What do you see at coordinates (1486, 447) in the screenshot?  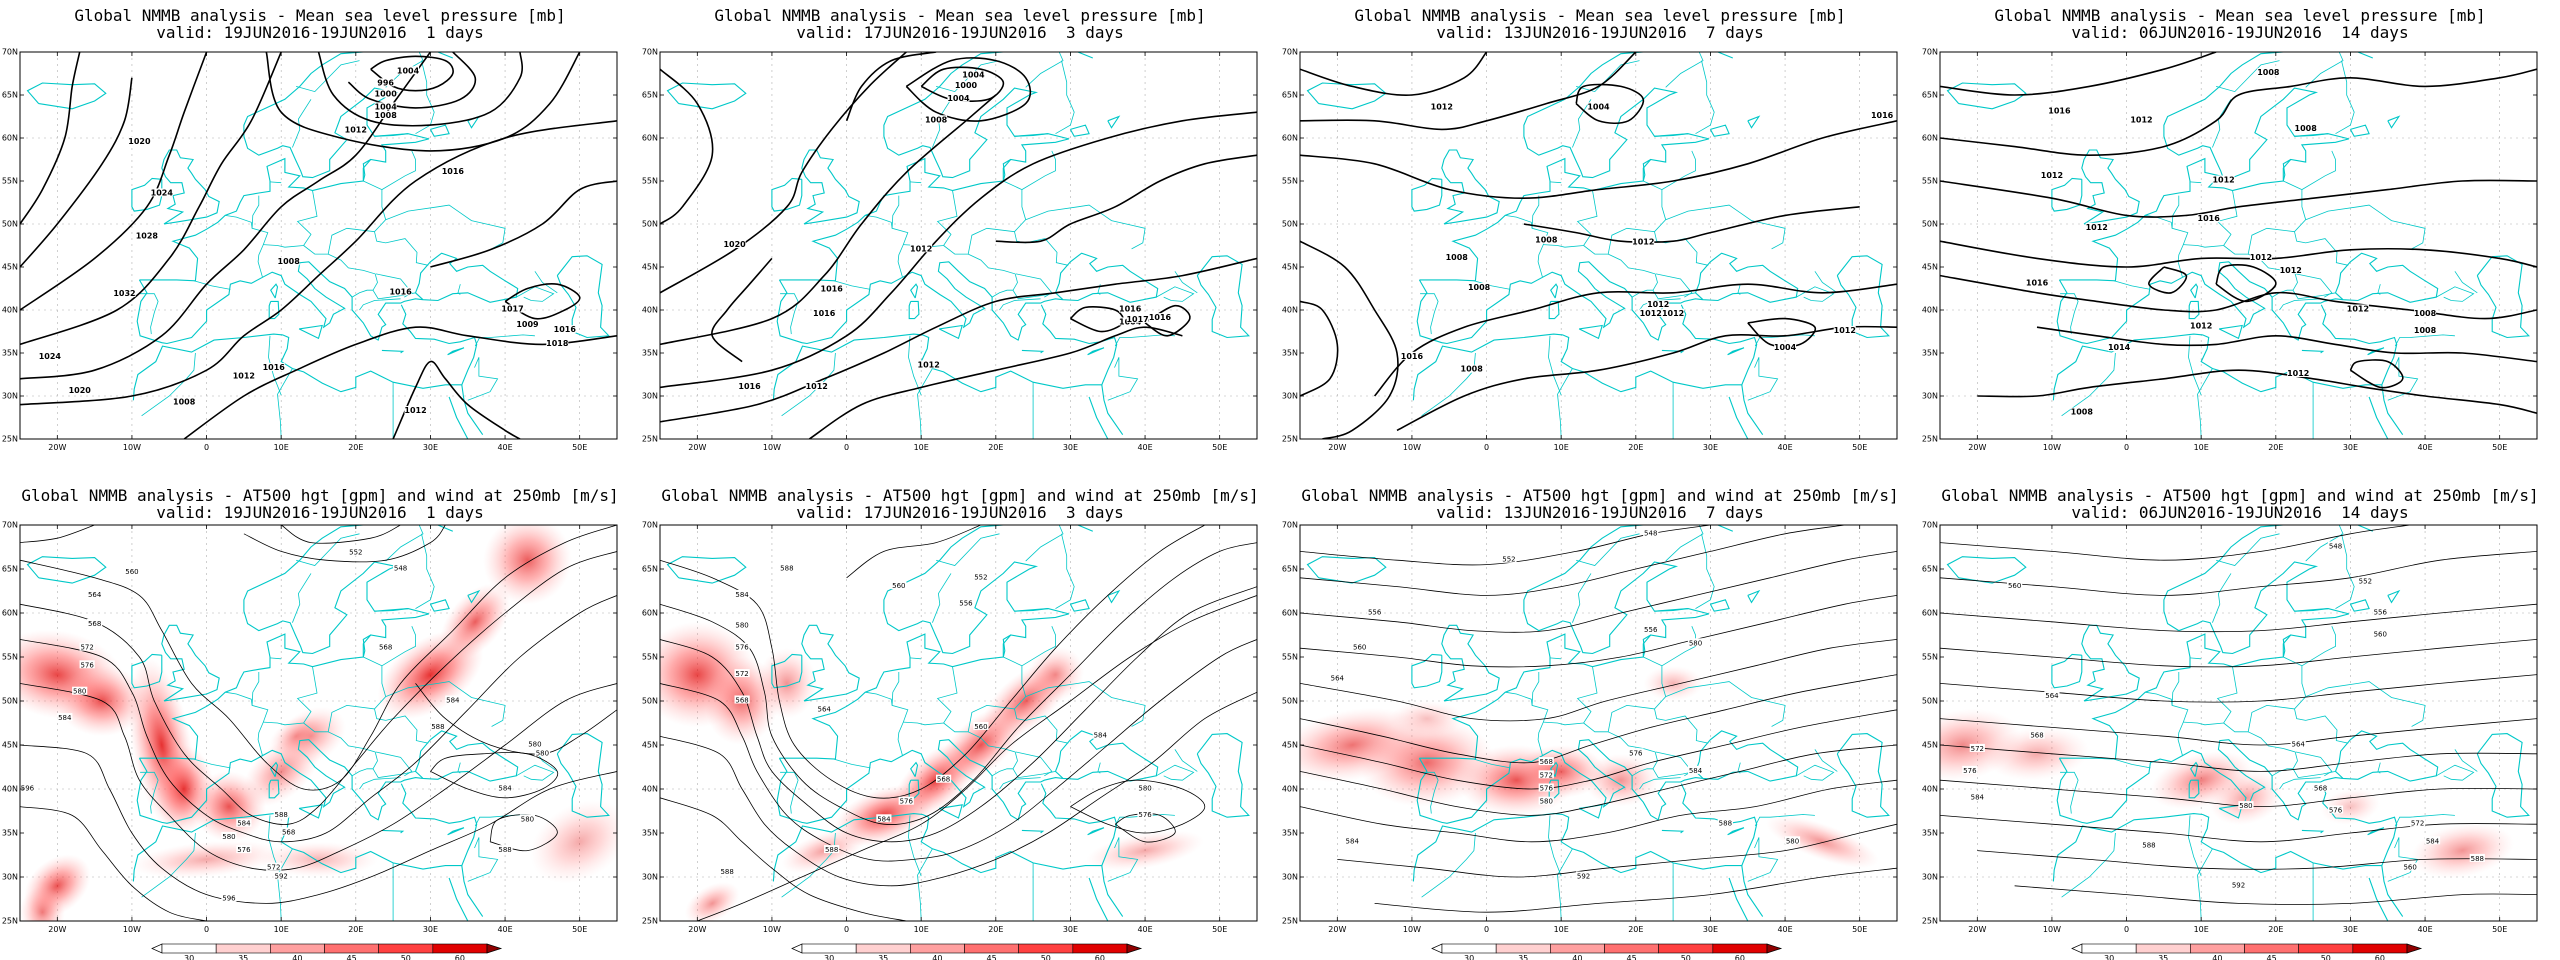 I see `lon-tick-label: 0` at bounding box center [1486, 447].